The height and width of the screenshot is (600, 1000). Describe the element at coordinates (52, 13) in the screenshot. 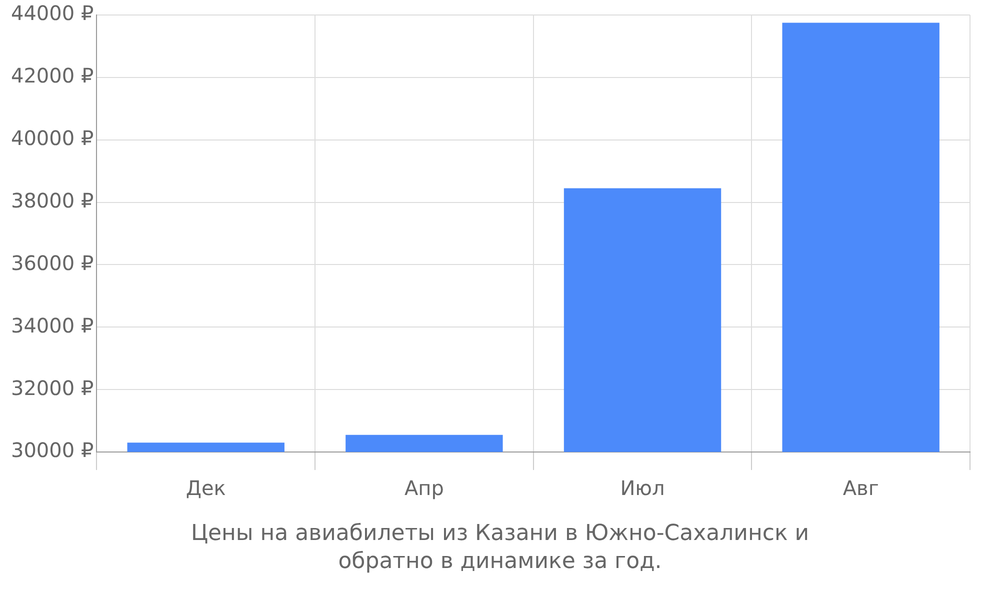

I see `y-tick-label: 44000 ₽` at that location.